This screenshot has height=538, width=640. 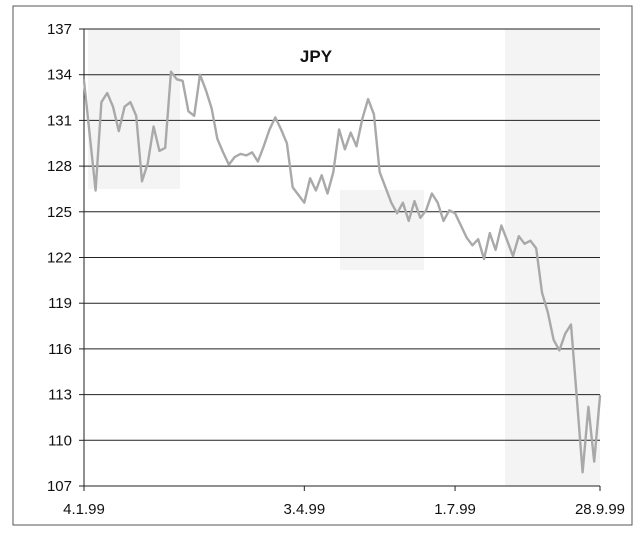 I want to click on y-tick-label-116: 116, so click(x=60, y=349).